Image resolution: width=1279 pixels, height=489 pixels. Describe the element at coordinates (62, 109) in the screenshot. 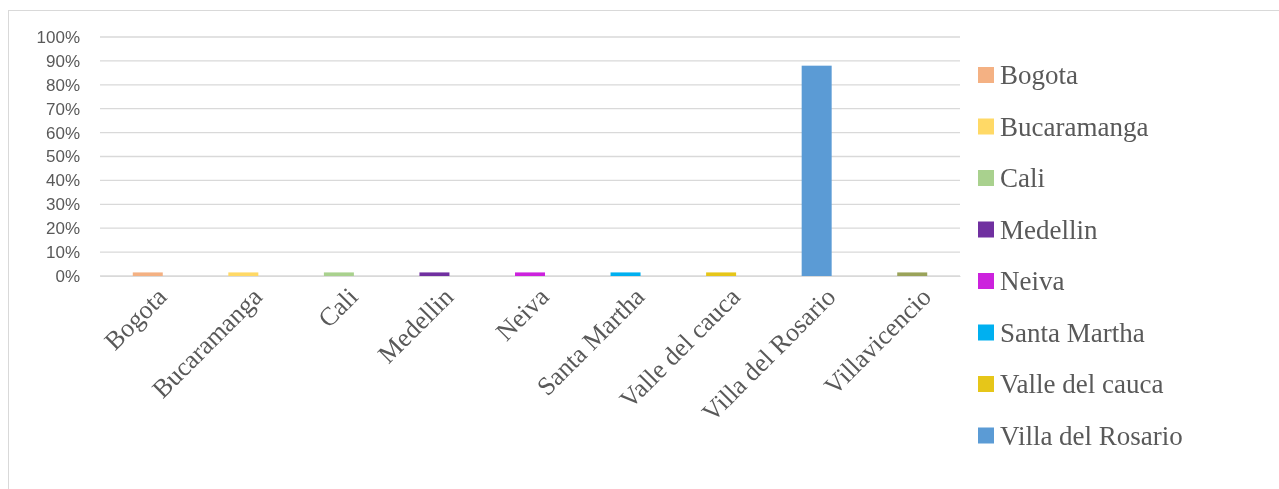

I see `y-tick-label: 70%` at that location.